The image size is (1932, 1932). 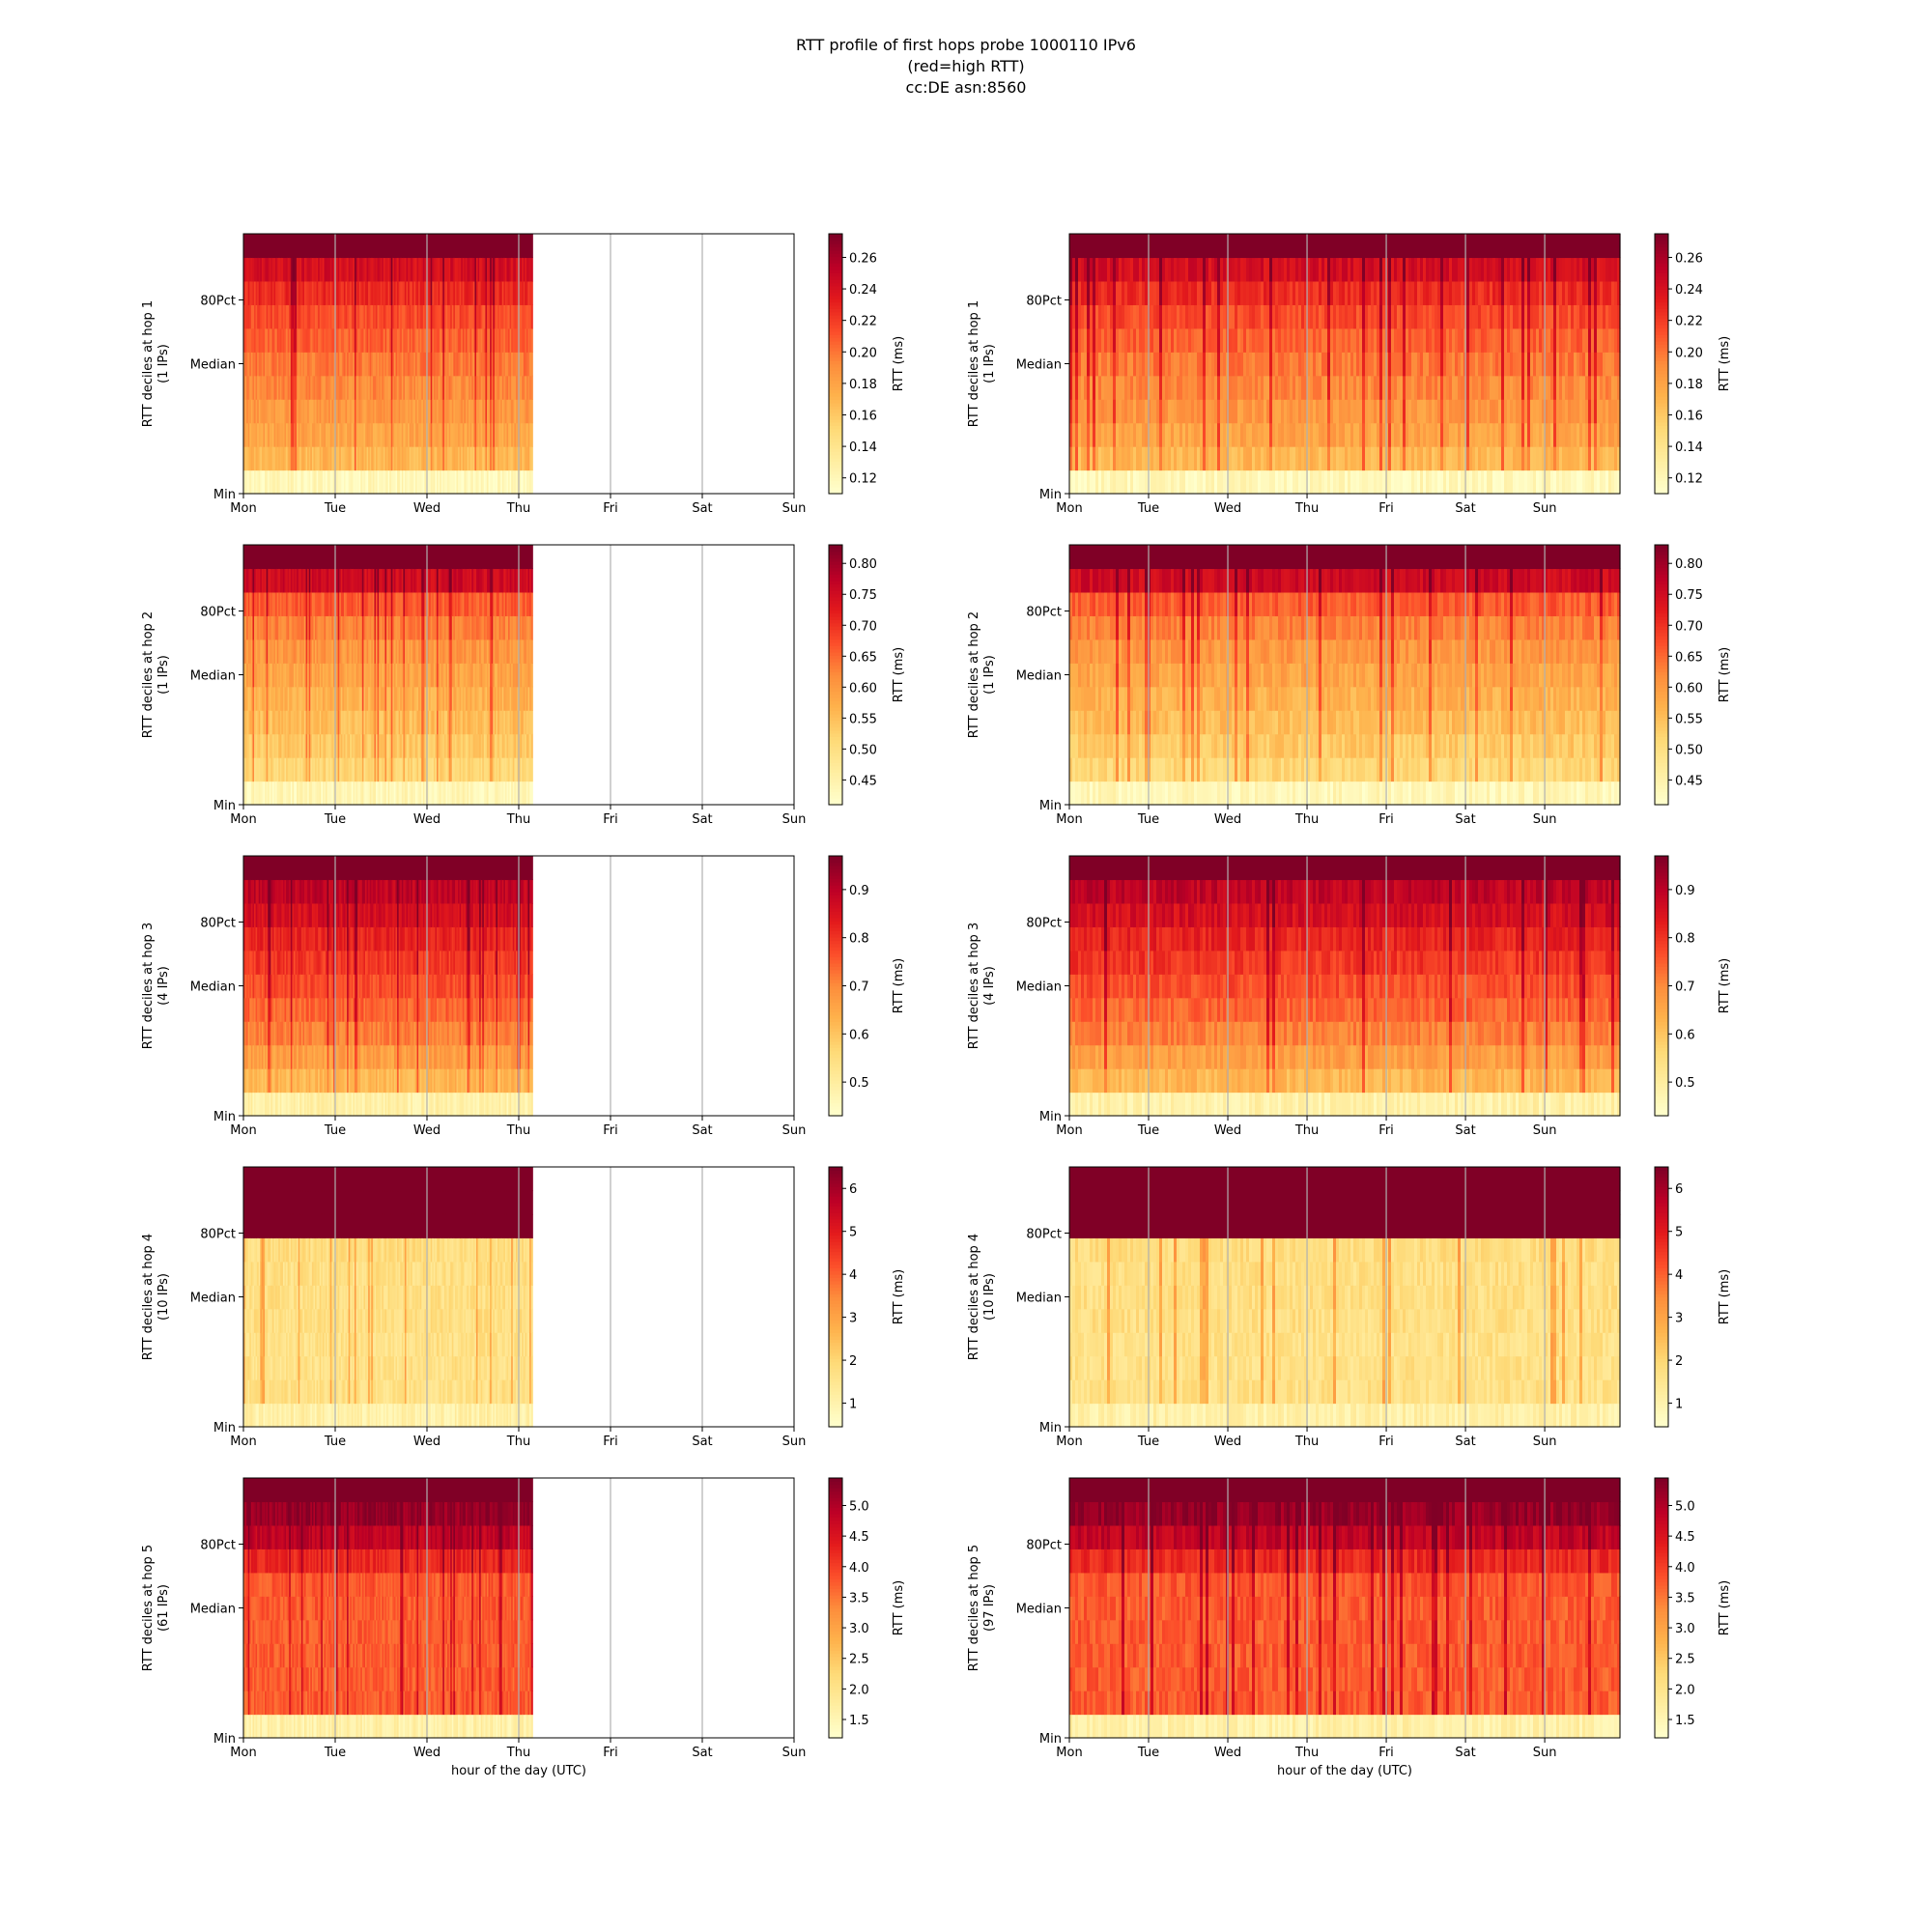 I want to click on x-tick-label: Tue, so click(x=1148, y=508).